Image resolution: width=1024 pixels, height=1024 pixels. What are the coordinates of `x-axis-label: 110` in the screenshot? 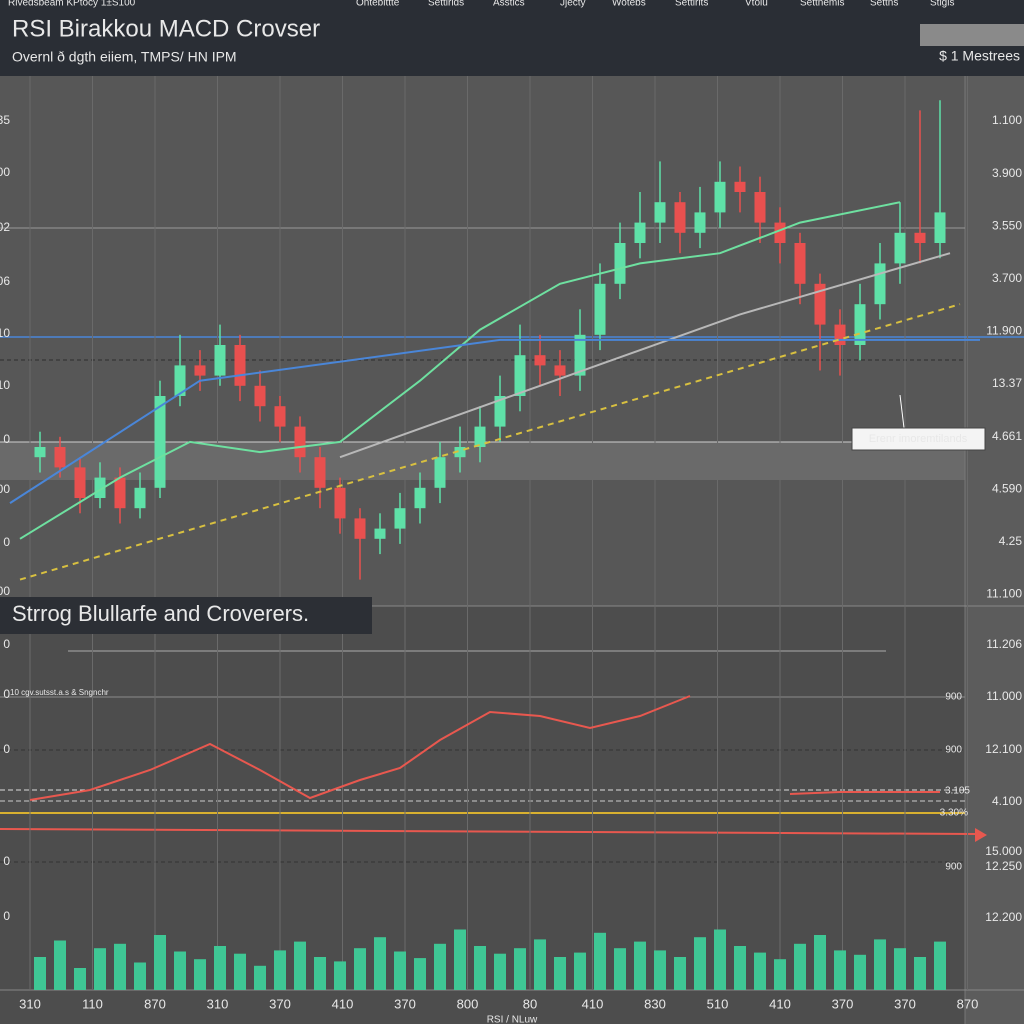 It's located at (92, 1003).